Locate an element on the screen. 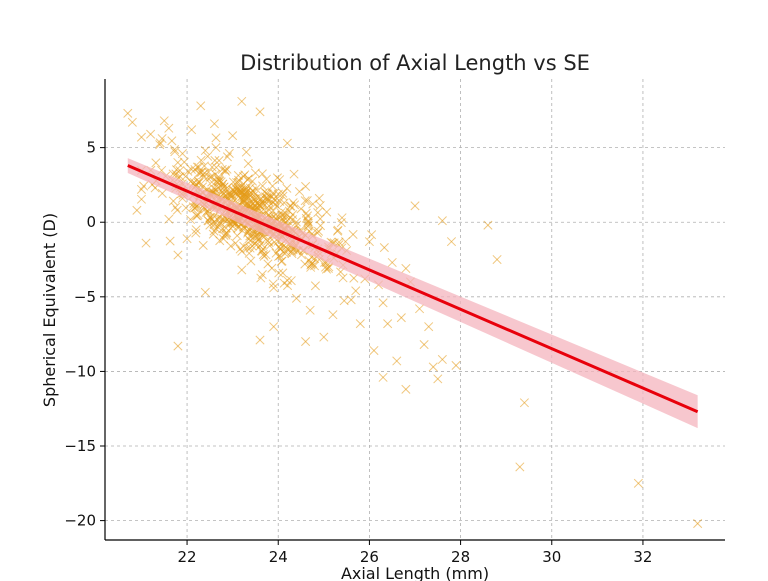  x-tick-label: 30 is located at coordinates (551, 557).